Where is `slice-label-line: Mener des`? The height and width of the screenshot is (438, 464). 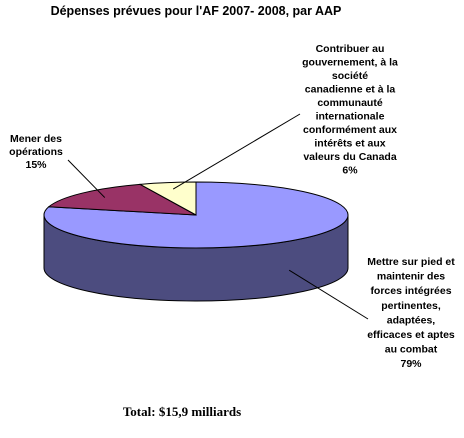
slice-label-line: Mener des is located at coordinates (36, 139).